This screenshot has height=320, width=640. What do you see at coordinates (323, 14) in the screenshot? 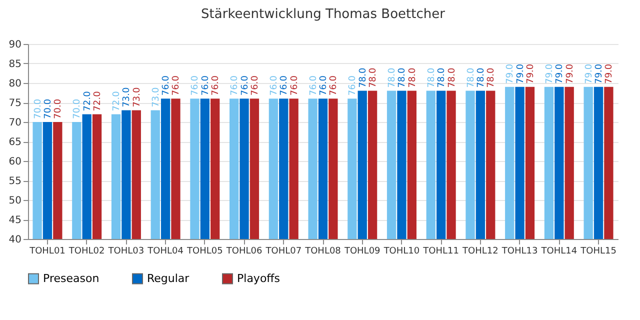
I see `chart-title: Stärkeentwicklung Thomas Boettcher` at bounding box center [323, 14].